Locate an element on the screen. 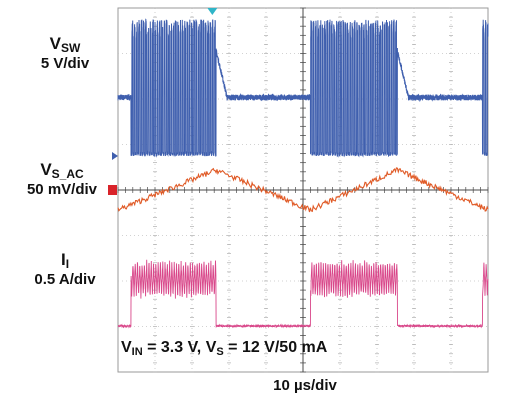 The width and height of the screenshot is (530, 400). cond-sub-0: IN is located at coordinates (137, 352).